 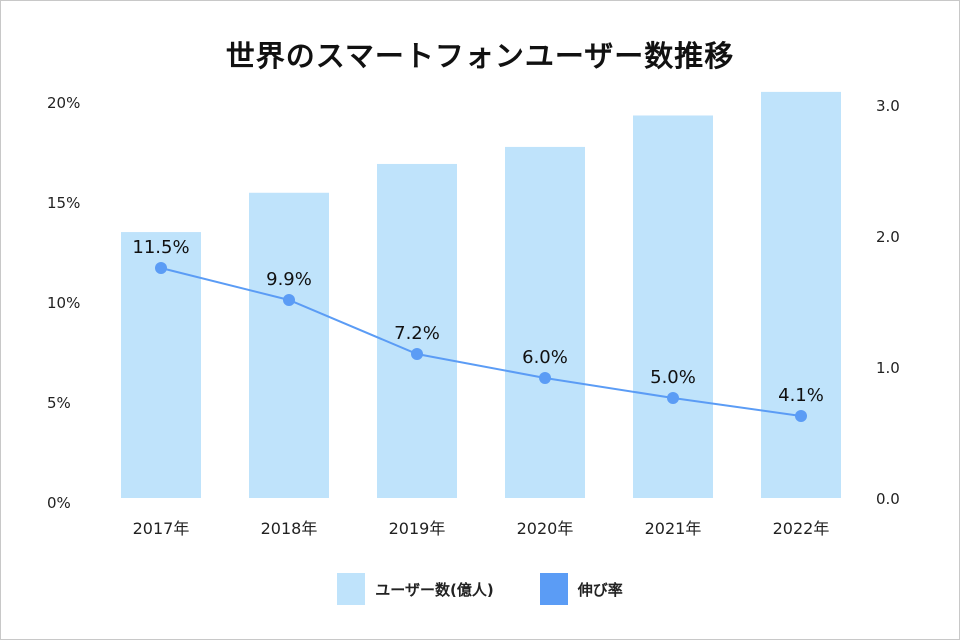 I want to click on growth-data-label: 6.0%, so click(x=545, y=357).